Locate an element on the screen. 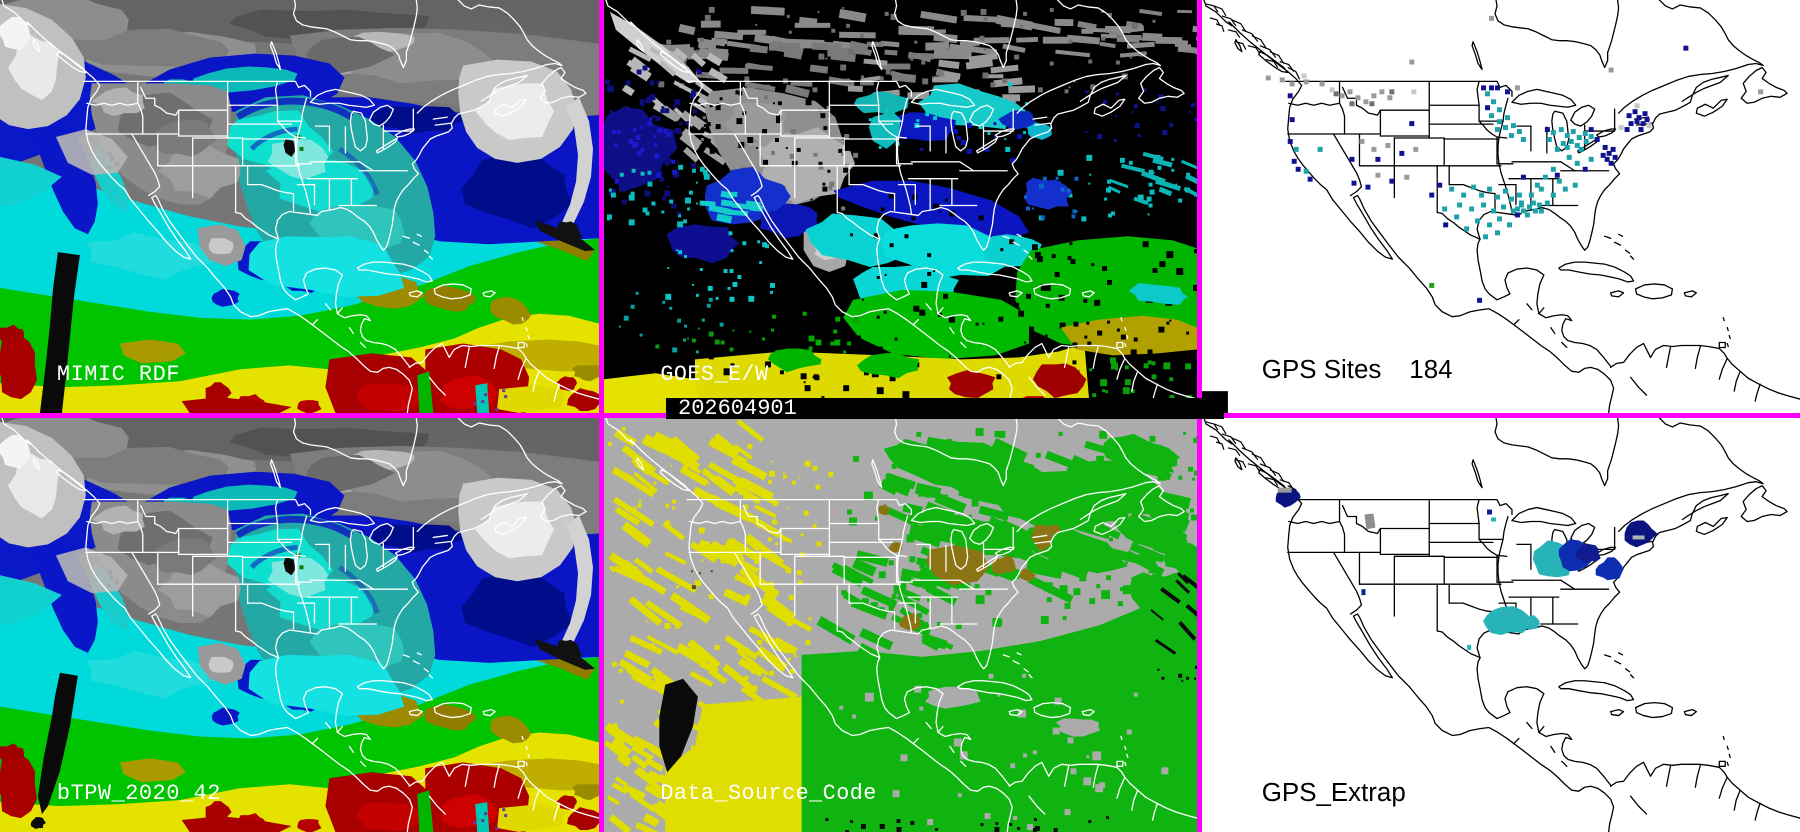 This screenshot has height=832, width=1800. svg-text: 184 is located at coordinates (1430, 370).